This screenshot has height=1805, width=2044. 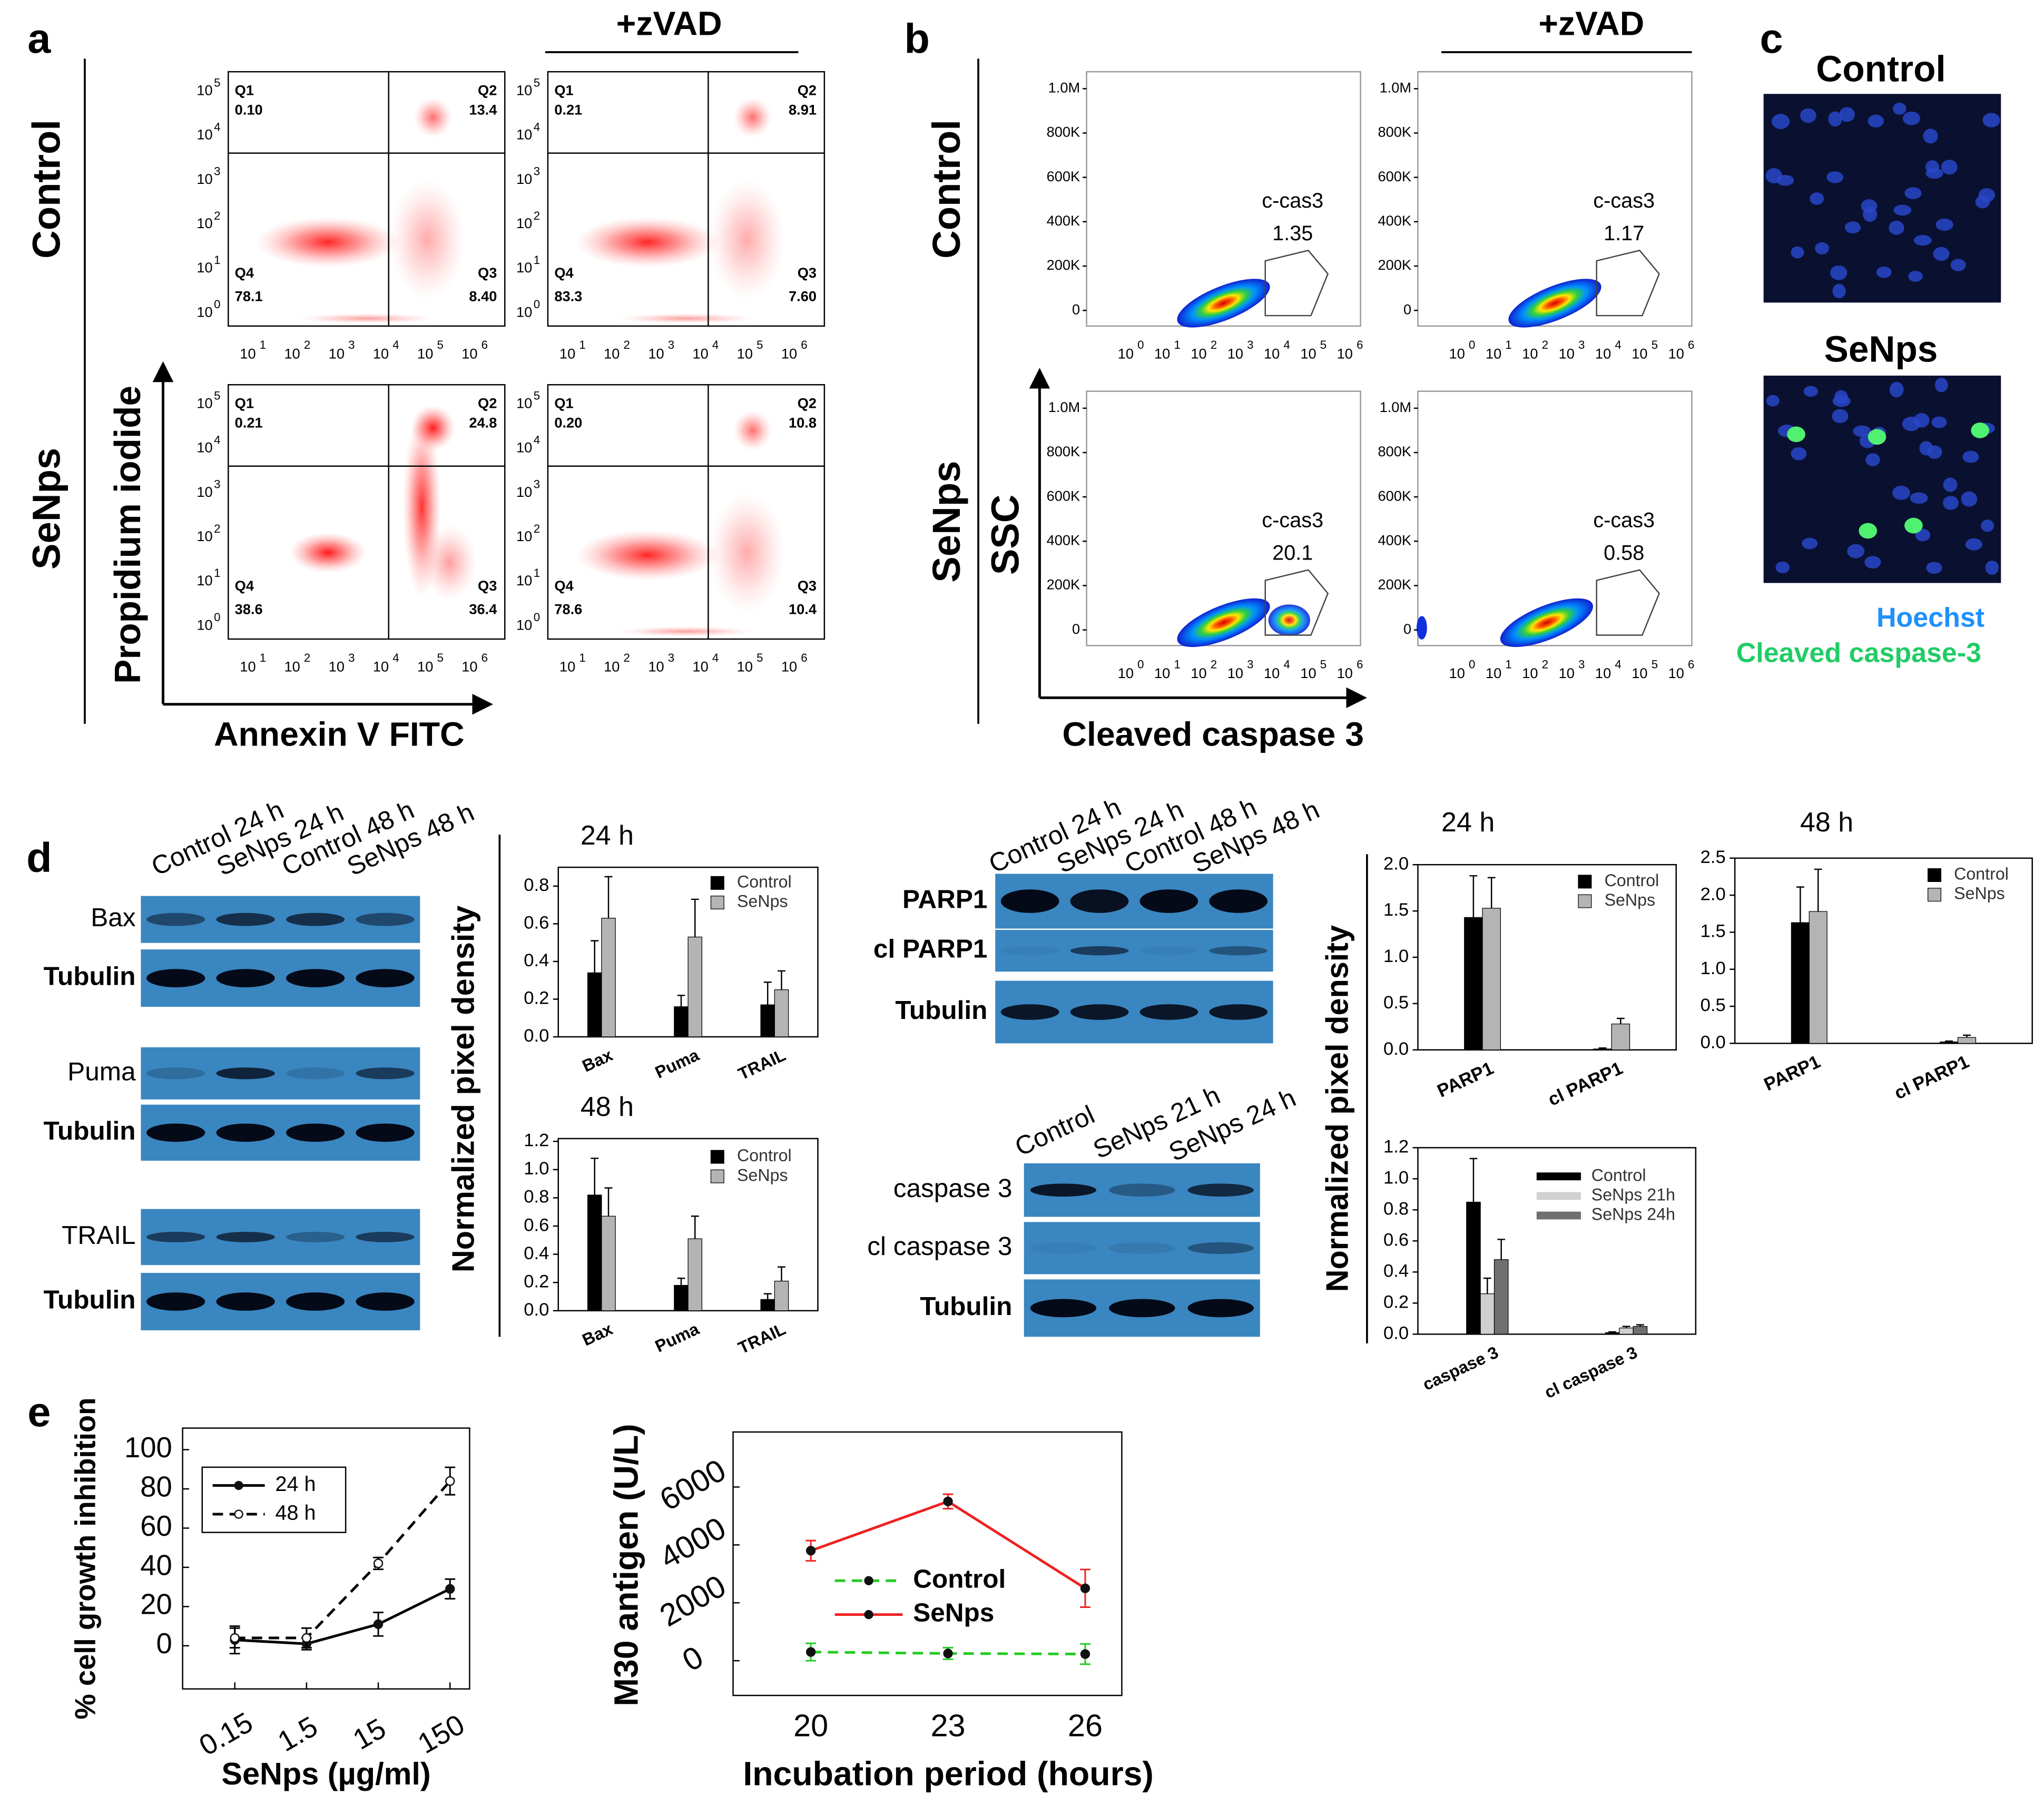 I want to click on y-tick-label: 2.0, so click(x=1713, y=894).